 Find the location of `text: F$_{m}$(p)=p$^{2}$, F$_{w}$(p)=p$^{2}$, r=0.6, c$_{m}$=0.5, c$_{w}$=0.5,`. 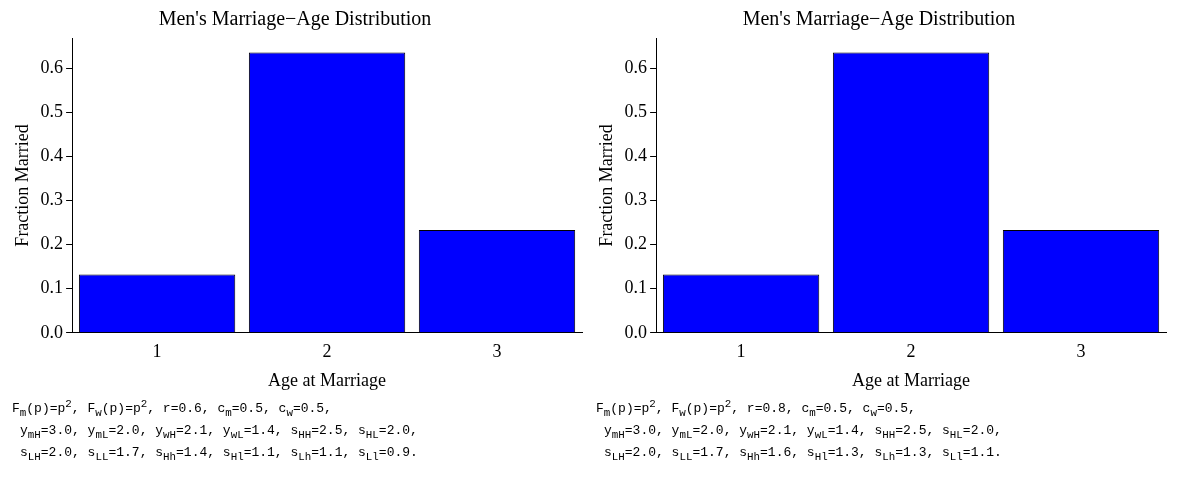

text: F$_{m}$(p)=p$^{2}$, F$_{w}$(p)=p$^{2}$, r=0.6, c$_{m}$=0.5, c$_{w}$=0.5, is located at coordinates (172, 408).